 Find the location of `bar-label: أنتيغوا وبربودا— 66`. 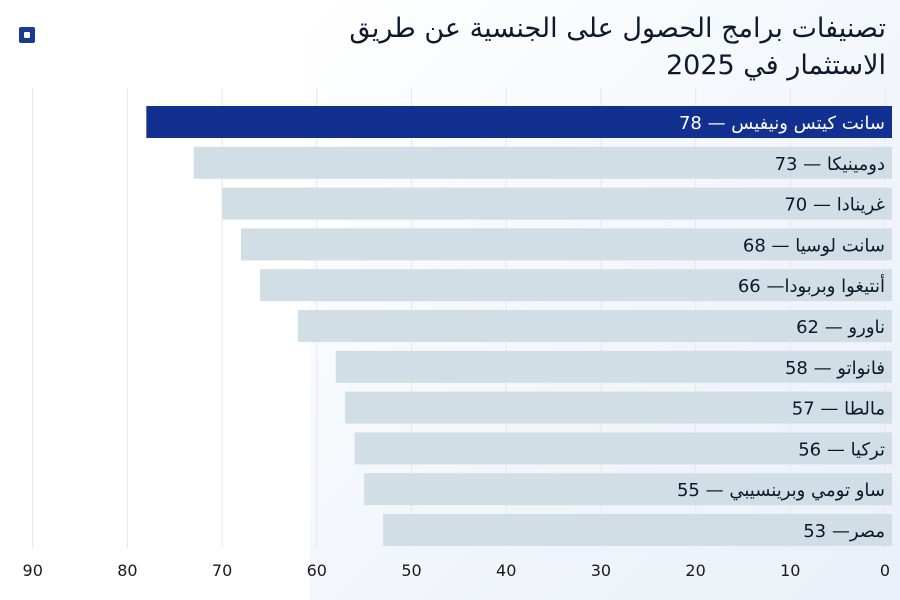

bar-label: أنتيغوا وبربودا— 66 is located at coordinates (811, 285).